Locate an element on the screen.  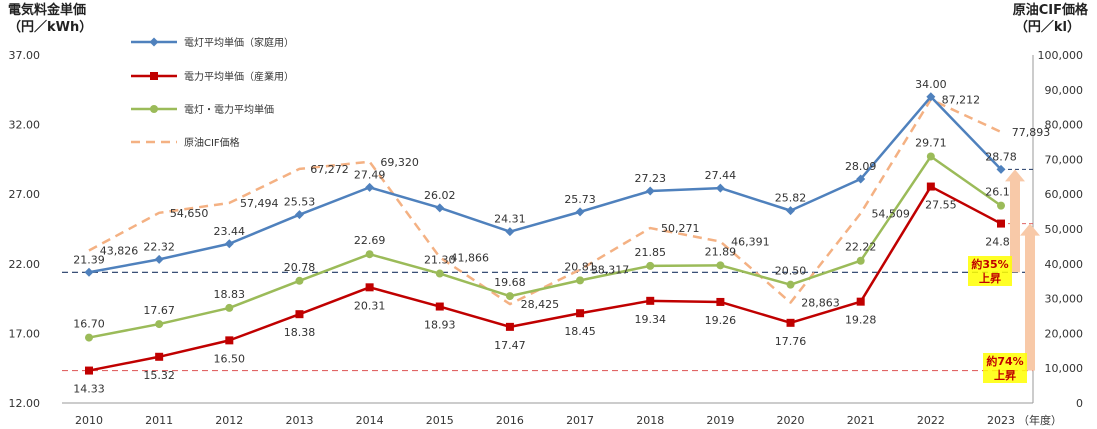
x-tick-label: 2018 is located at coordinates (650, 420).